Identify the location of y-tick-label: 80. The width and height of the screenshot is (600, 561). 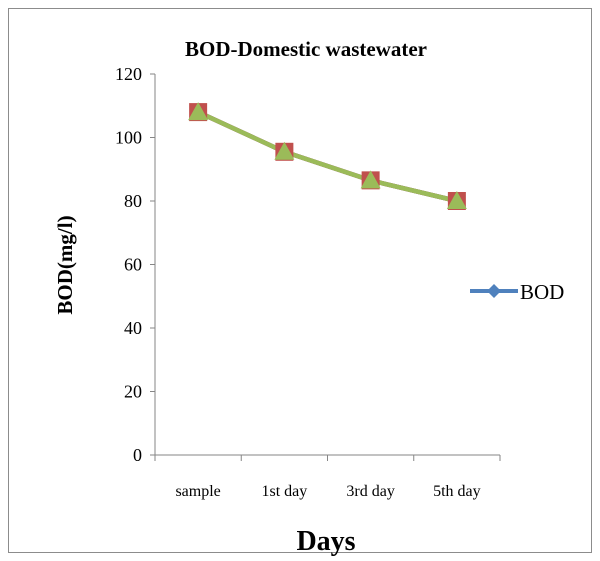
(133, 201).